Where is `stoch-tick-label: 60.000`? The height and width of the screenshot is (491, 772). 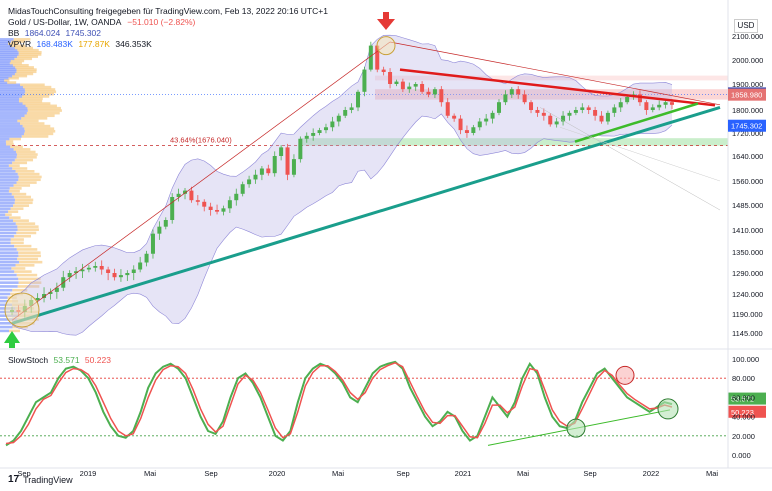
stoch-tick-label: 60.000 is located at coordinates (743, 397).